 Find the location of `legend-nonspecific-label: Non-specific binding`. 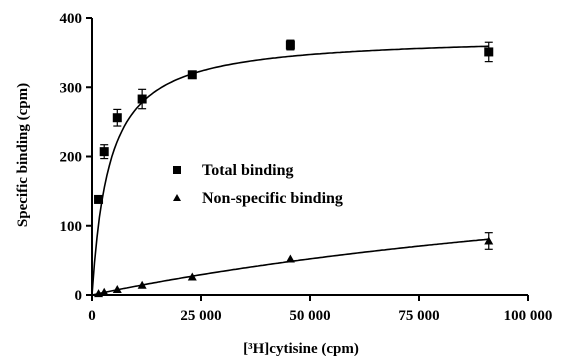

legend-nonspecific-label: Non-specific binding is located at coordinates (272, 198).